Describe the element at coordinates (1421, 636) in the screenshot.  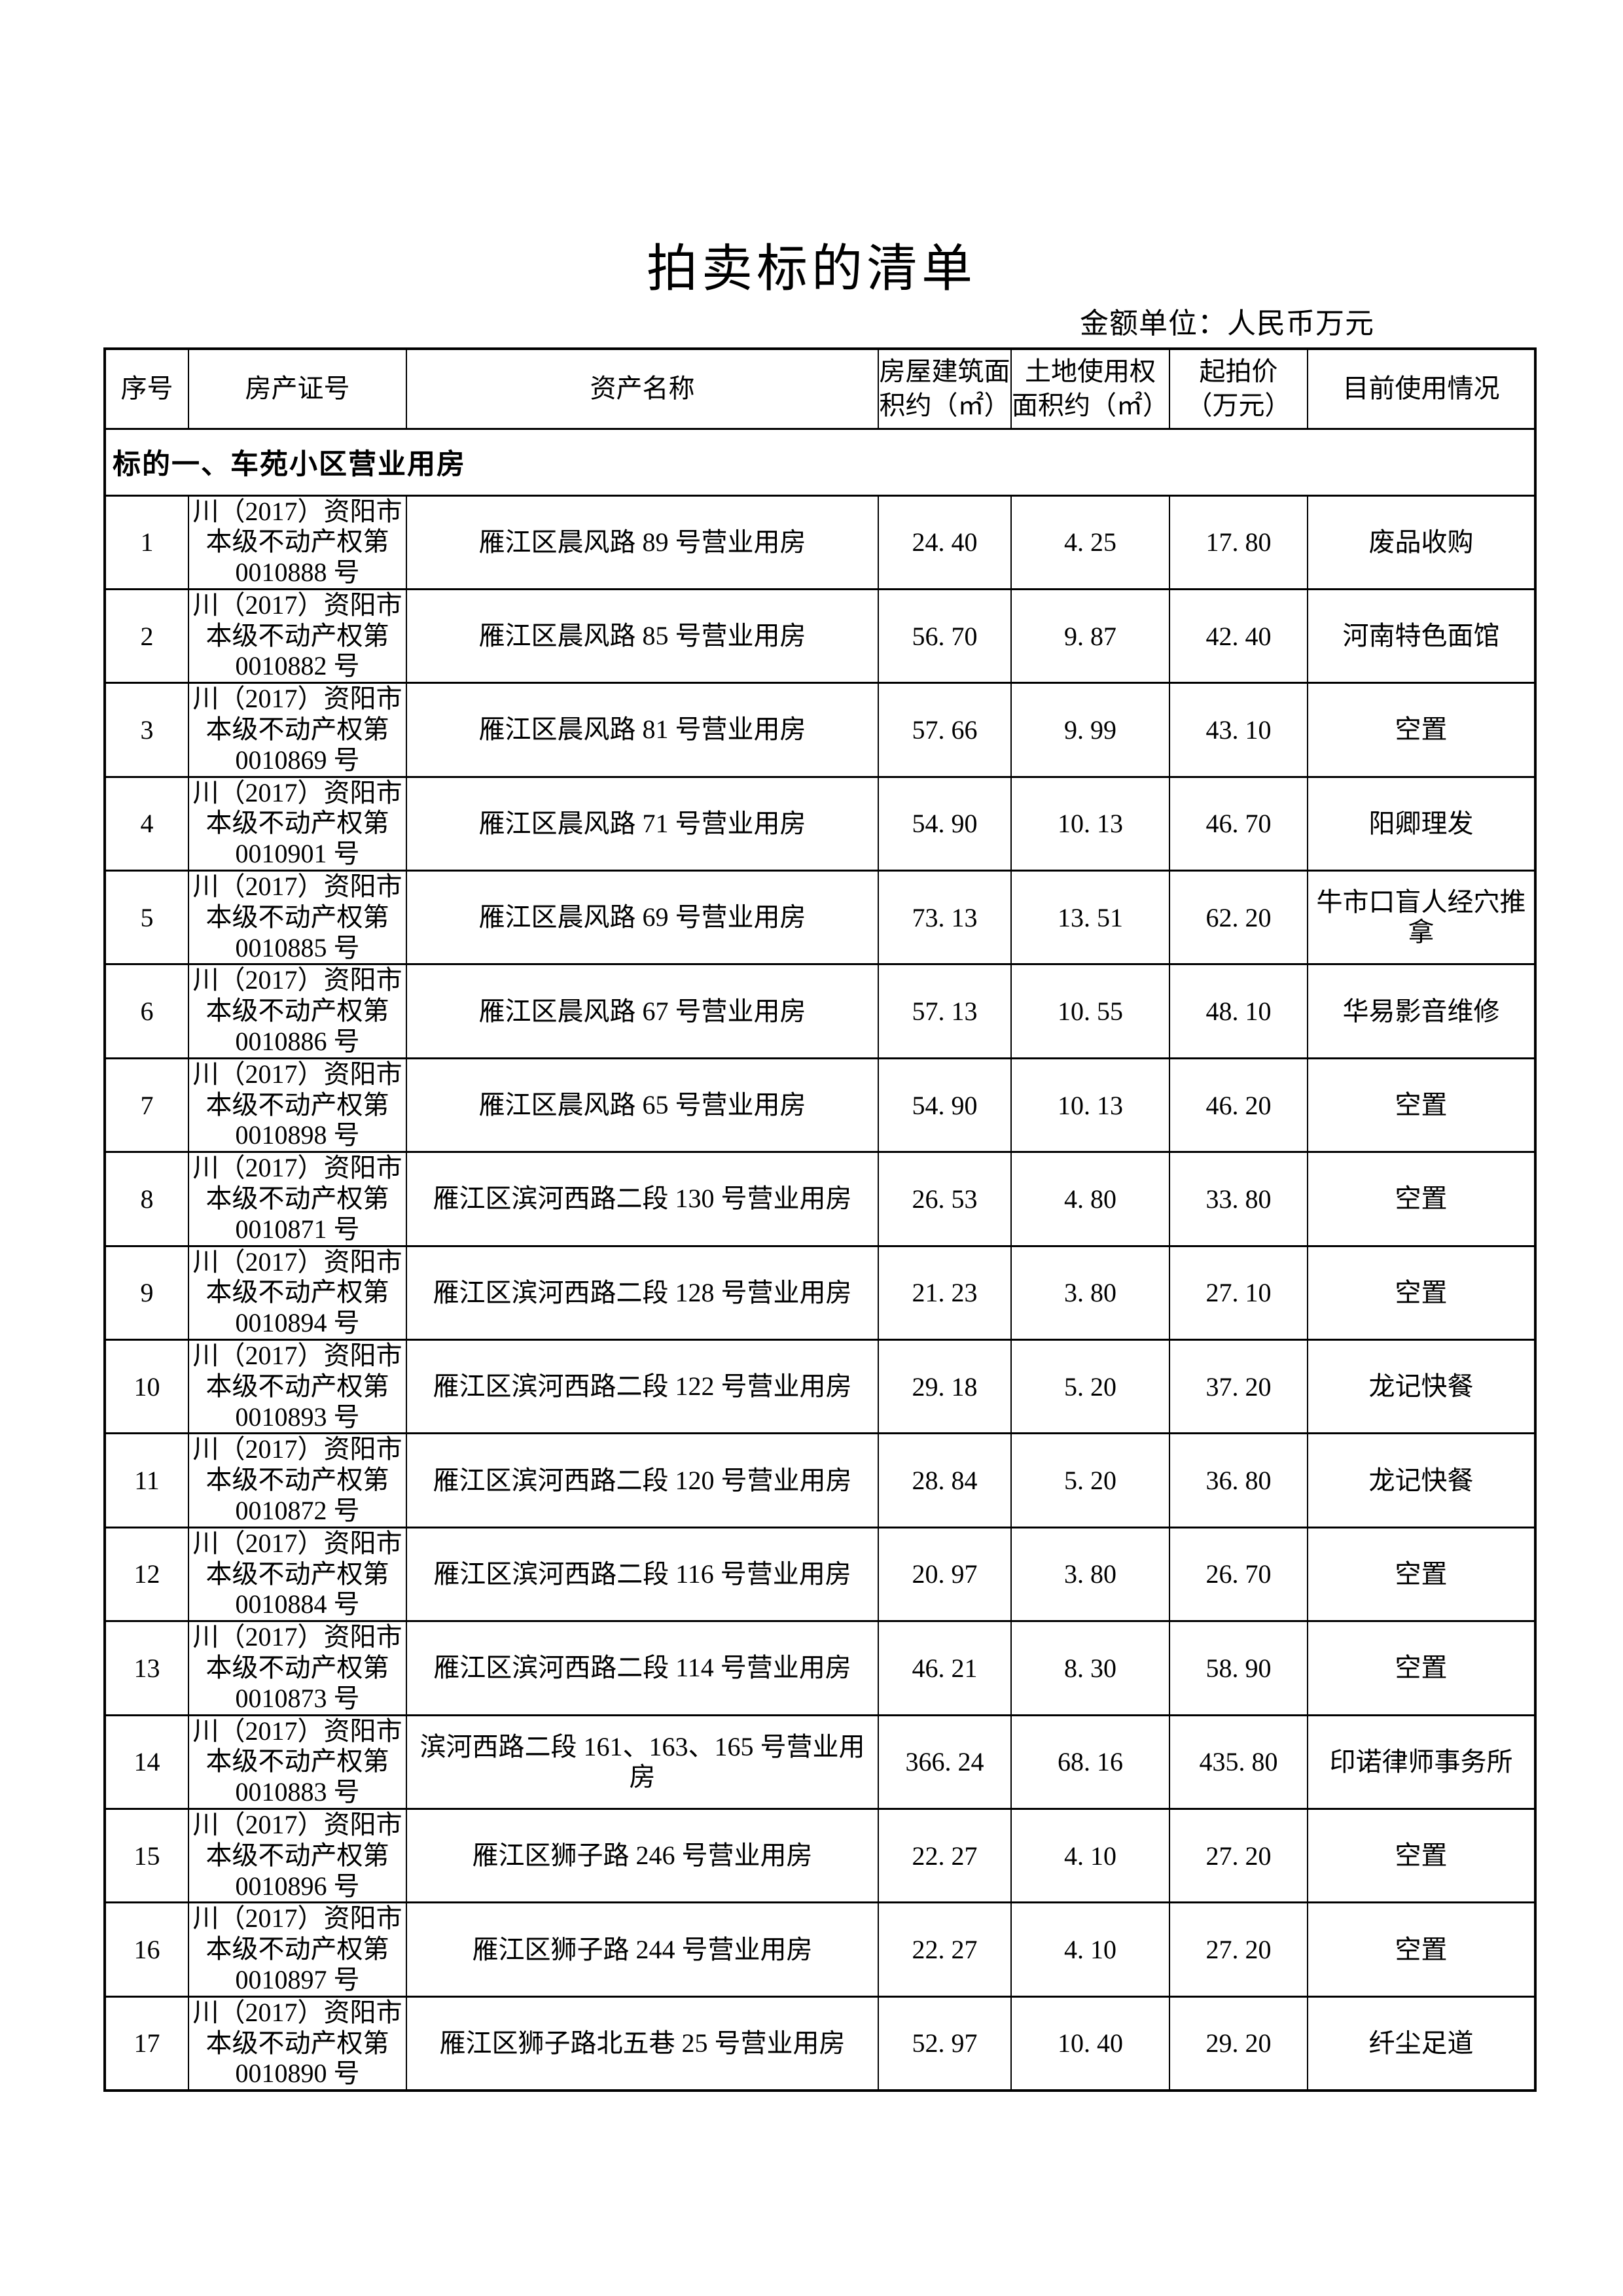
I see `cell-usage: 河南特色面馆` at that location.